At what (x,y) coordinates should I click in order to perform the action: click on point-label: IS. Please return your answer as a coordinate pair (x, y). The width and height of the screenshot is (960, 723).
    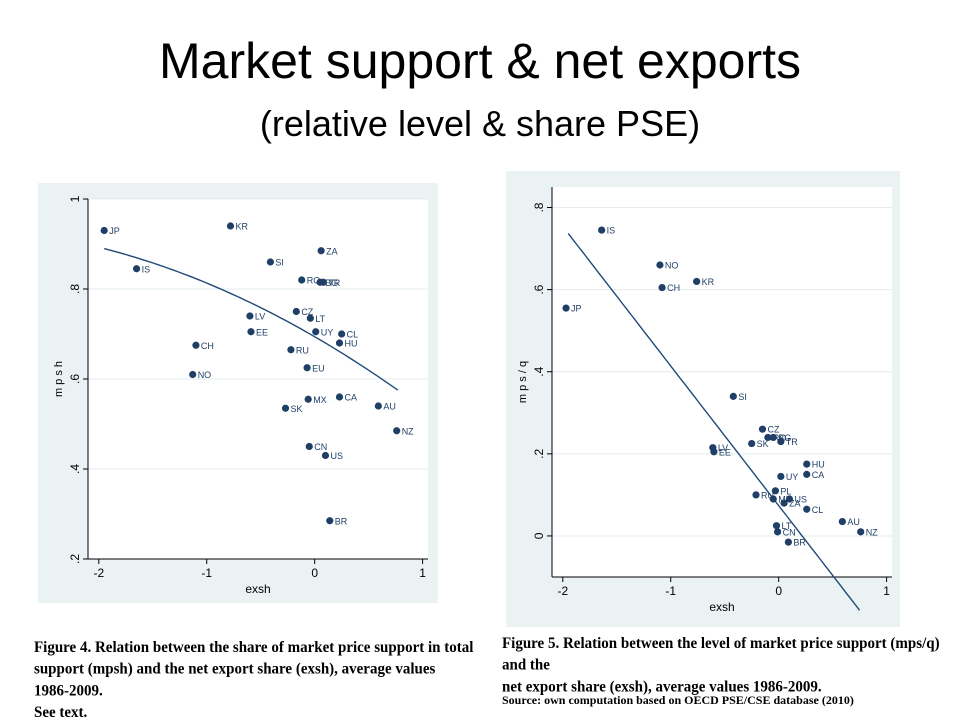
    Looking at the image, I should click on (146, 269).